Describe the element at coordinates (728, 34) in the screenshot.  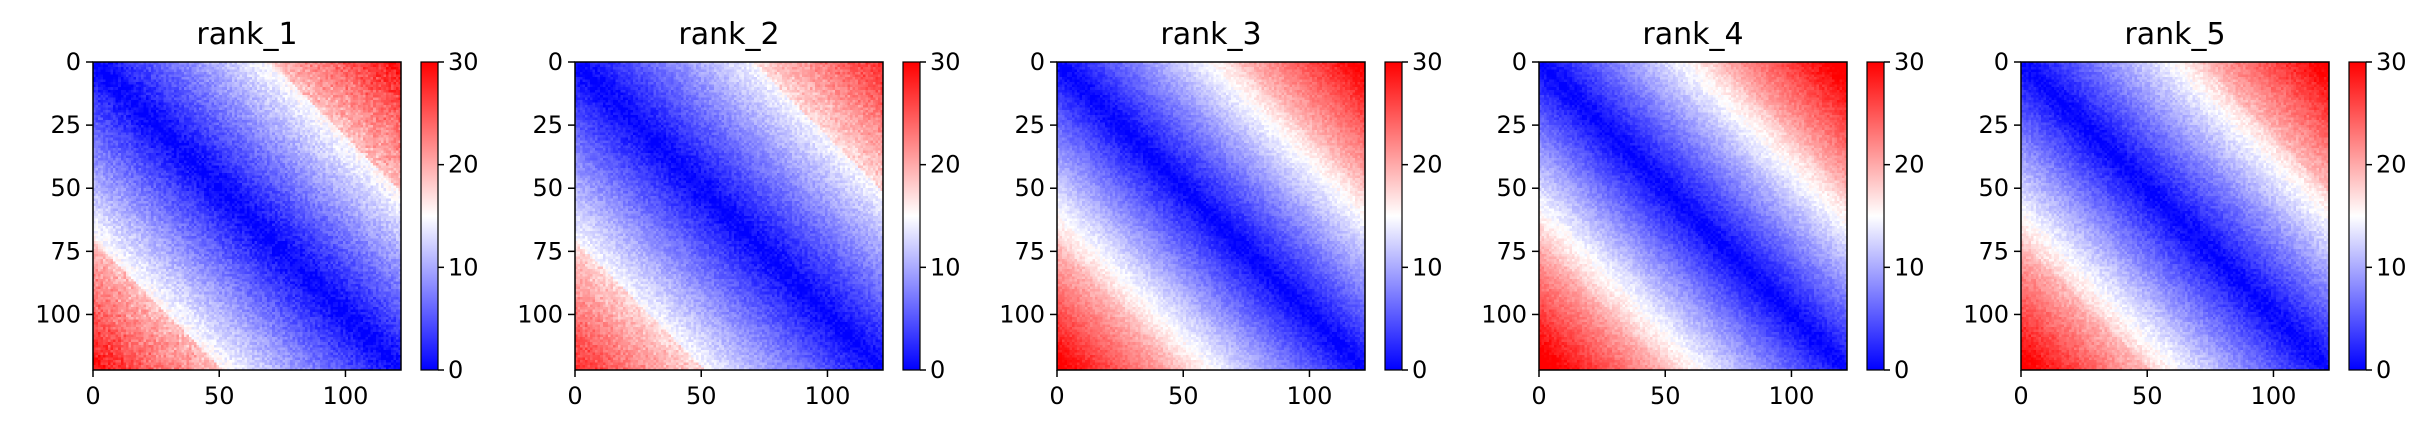
I see `panel-title-2: rank_2` at that location.